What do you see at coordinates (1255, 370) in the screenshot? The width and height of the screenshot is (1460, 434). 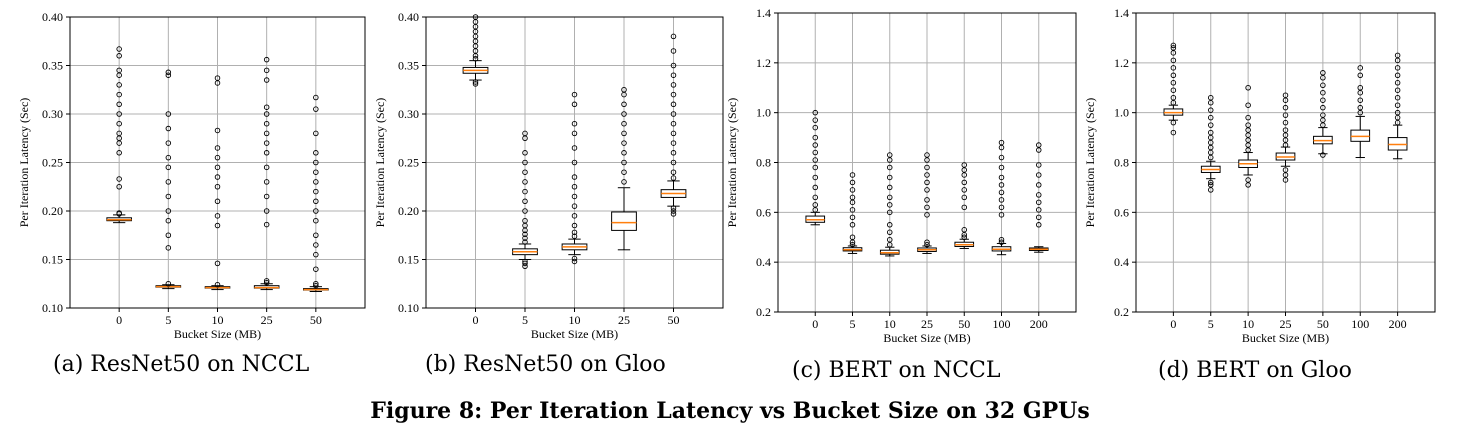 I see `caption-d: (d) BERT on Gloo` at bounding box center [1255, 370].